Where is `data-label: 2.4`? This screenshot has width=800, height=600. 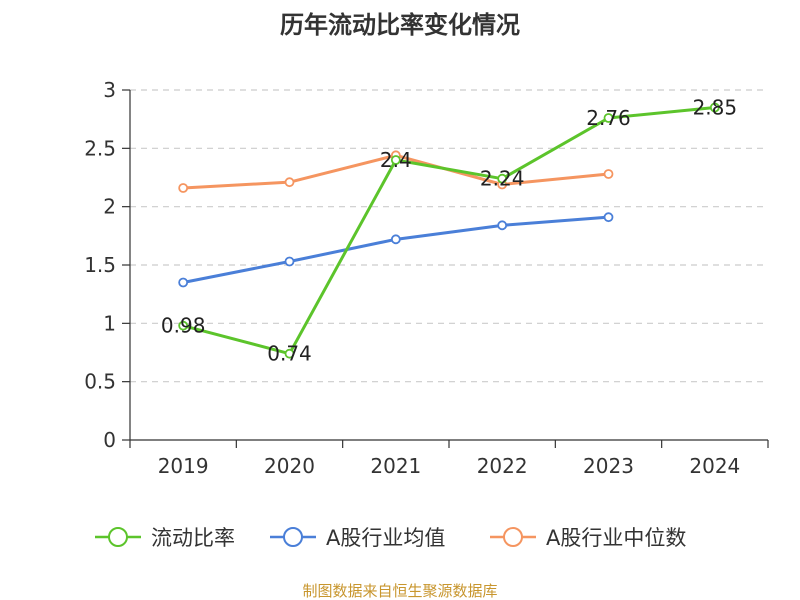
data-label: 2.4 is located at coordinates (396, 160).